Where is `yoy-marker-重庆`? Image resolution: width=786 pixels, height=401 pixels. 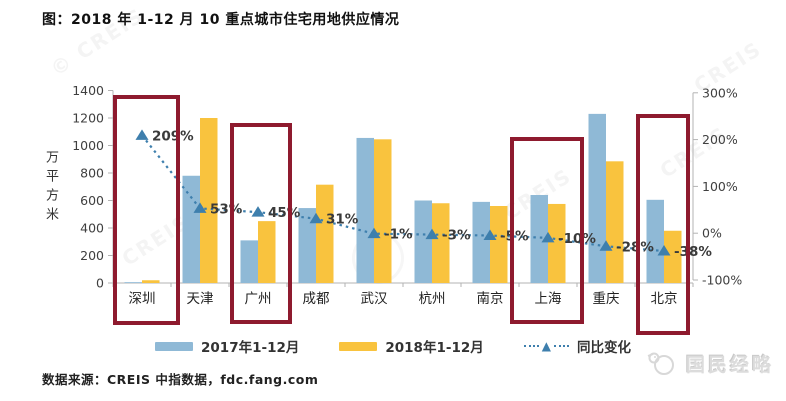
yoy-marker-重庆 is located at coordinates (606, 245).